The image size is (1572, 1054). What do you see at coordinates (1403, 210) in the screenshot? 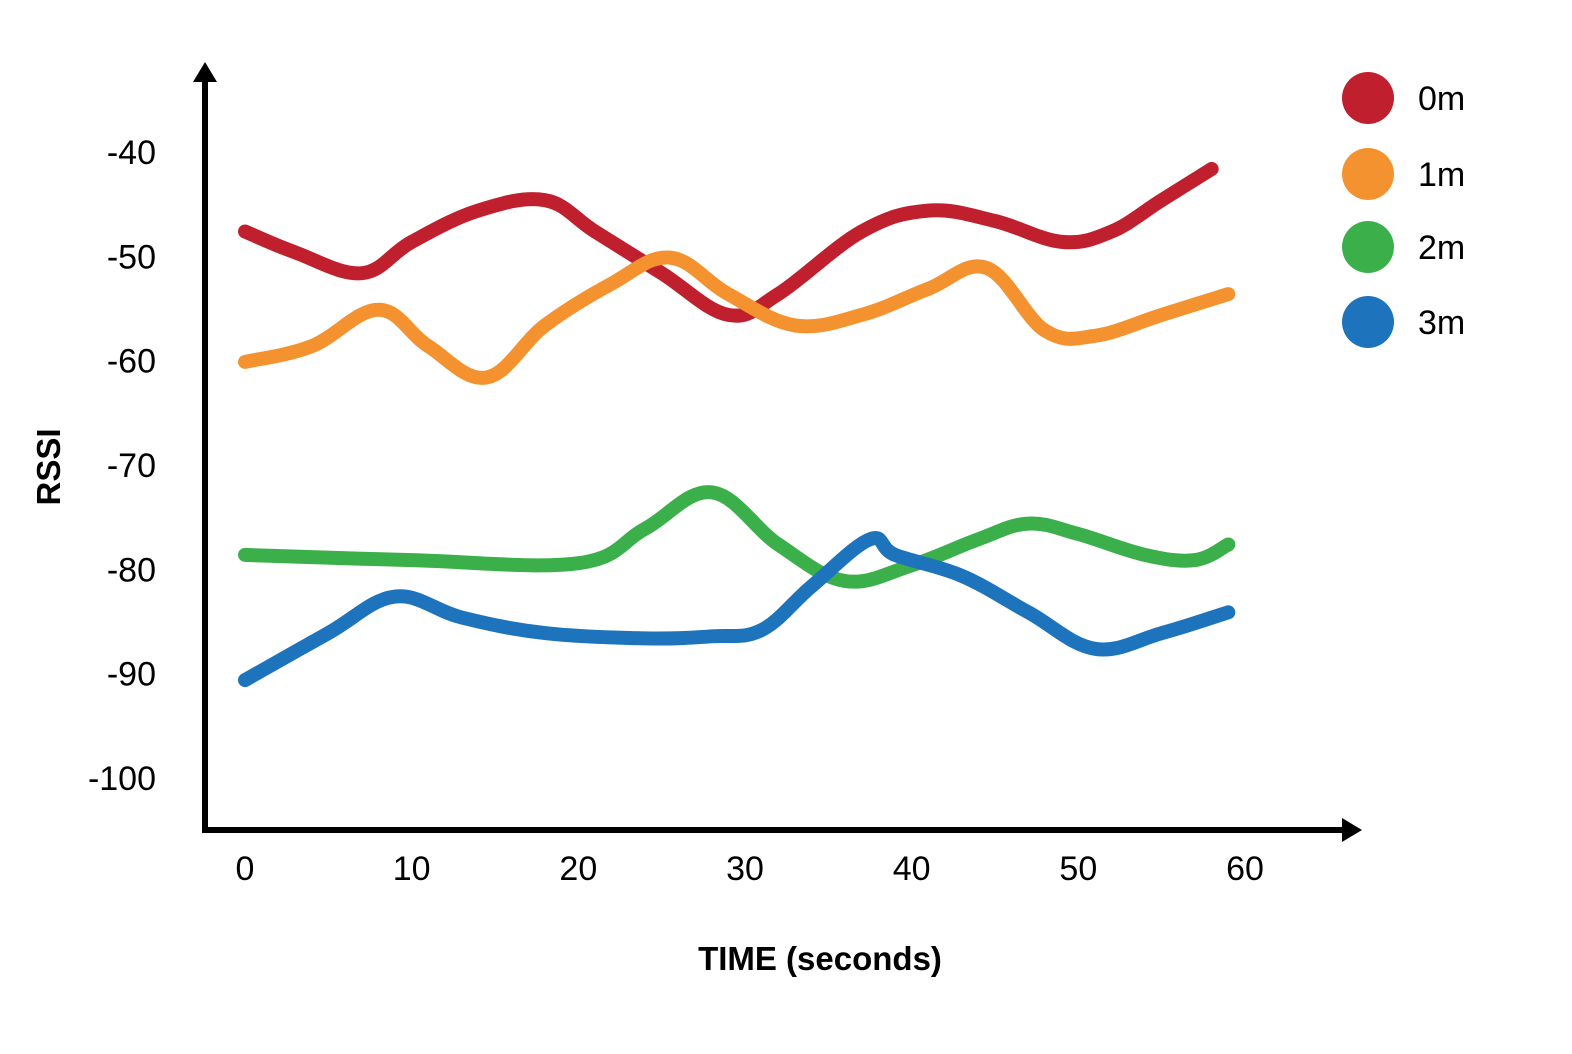
I see `legend: 0m 1m 2m 3m` at bounding box center [1403, 210].